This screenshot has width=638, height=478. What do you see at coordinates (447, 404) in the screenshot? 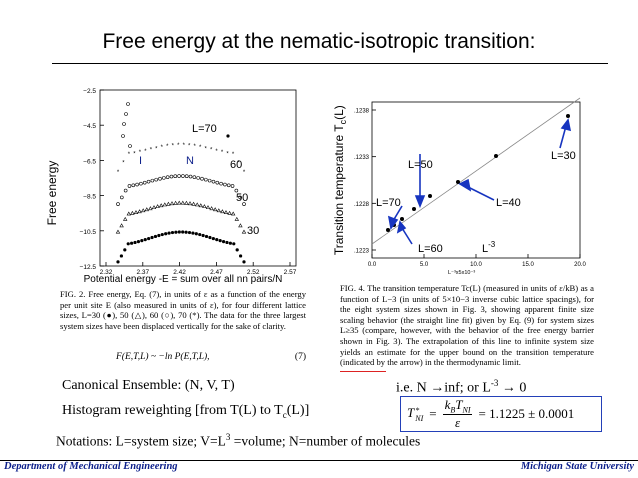
I see `formula-k: k` at bounding box center [447, 404].